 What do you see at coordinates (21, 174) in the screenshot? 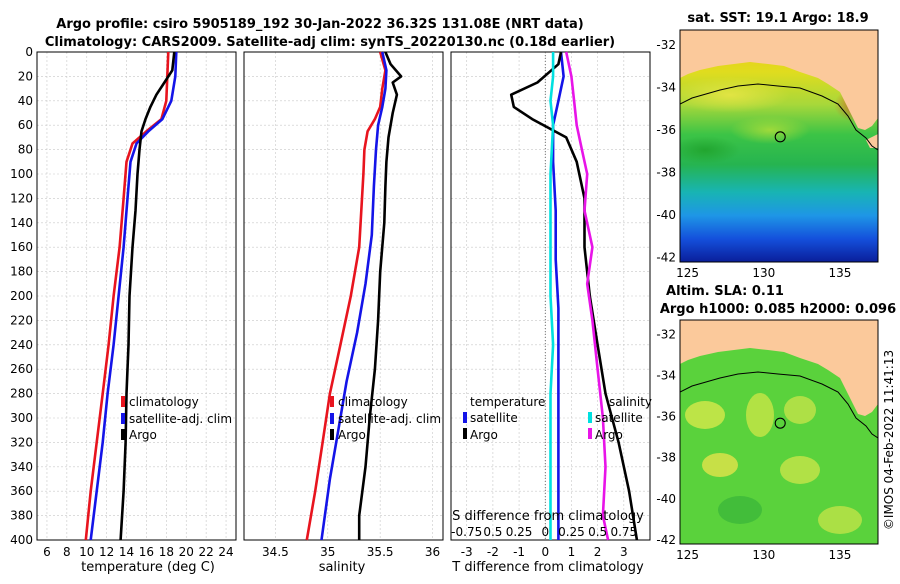
I see `y-tick-label: 100` at bounding box center [21, 174].